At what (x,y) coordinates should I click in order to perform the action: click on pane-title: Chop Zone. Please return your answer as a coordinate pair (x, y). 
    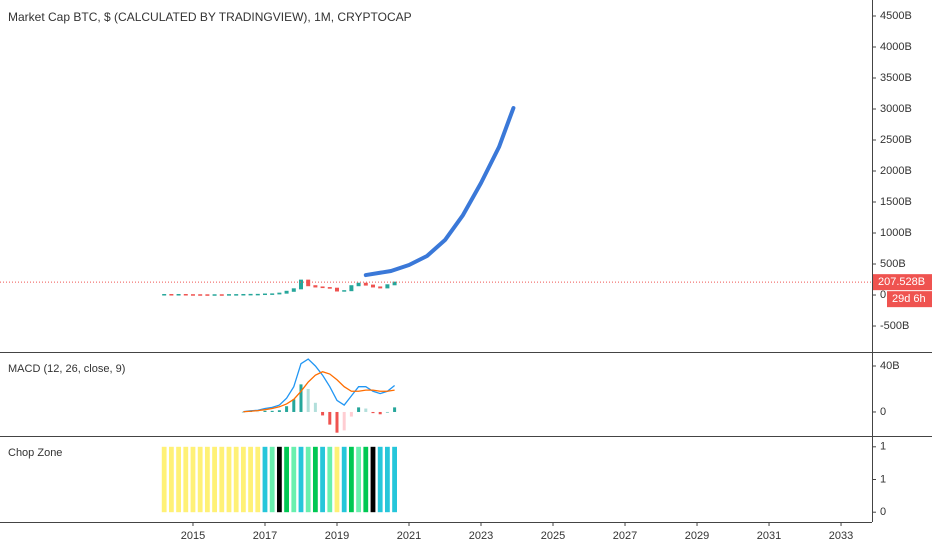
    Looking at the image, I should click on (35, 453).